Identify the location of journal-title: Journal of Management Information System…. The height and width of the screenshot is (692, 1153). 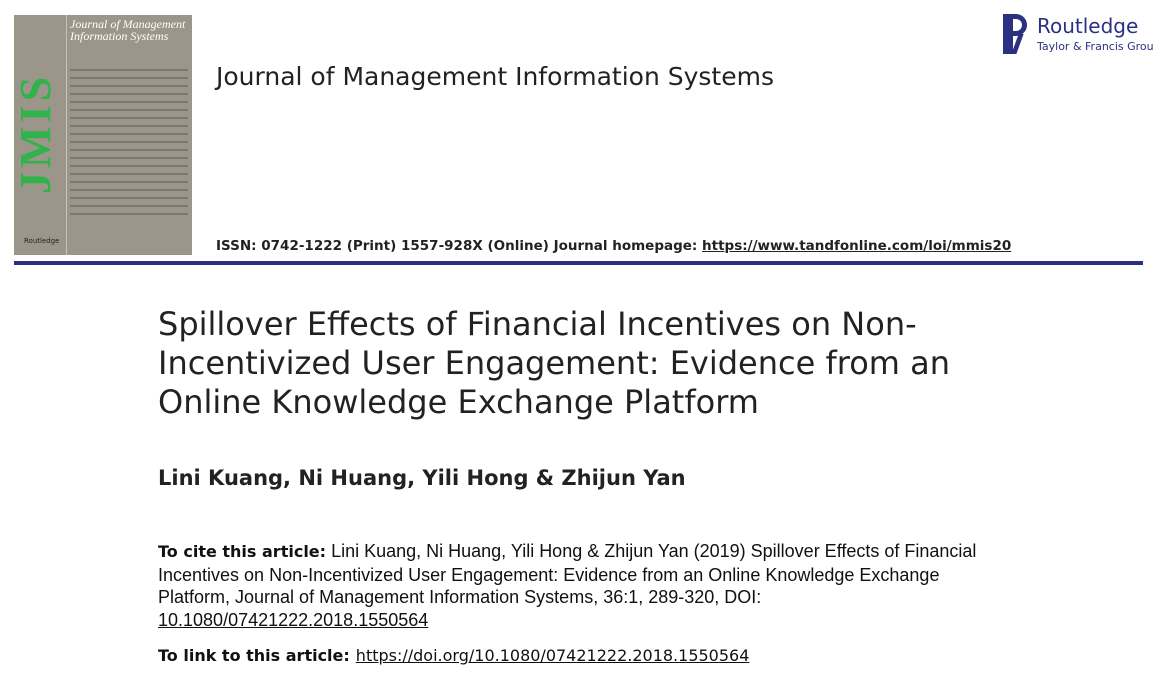
(495, 76).